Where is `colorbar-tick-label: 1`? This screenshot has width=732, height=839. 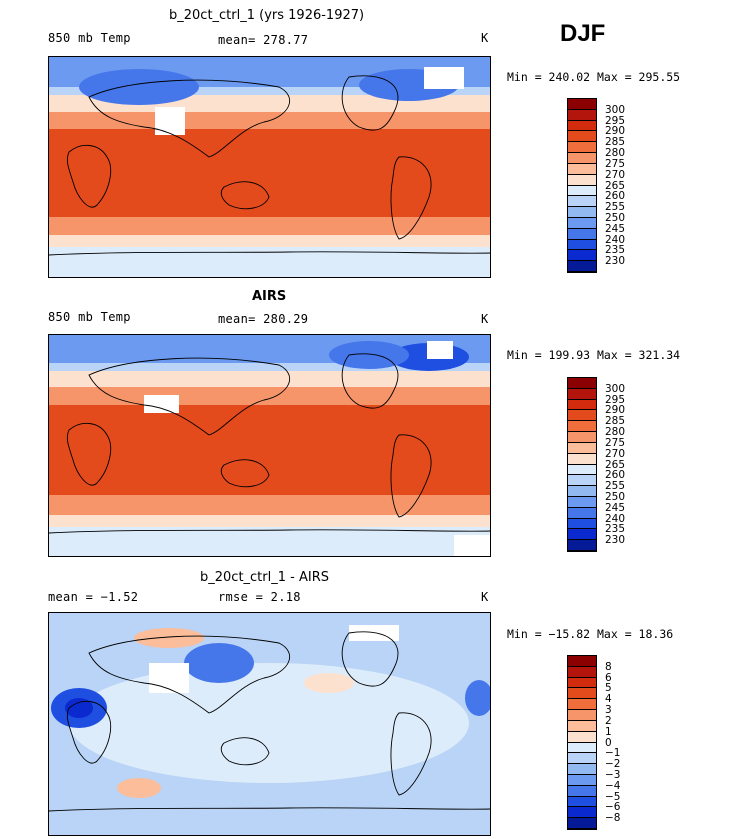 colorbar-tick-label: 1 is located at coordinates (608, 731).